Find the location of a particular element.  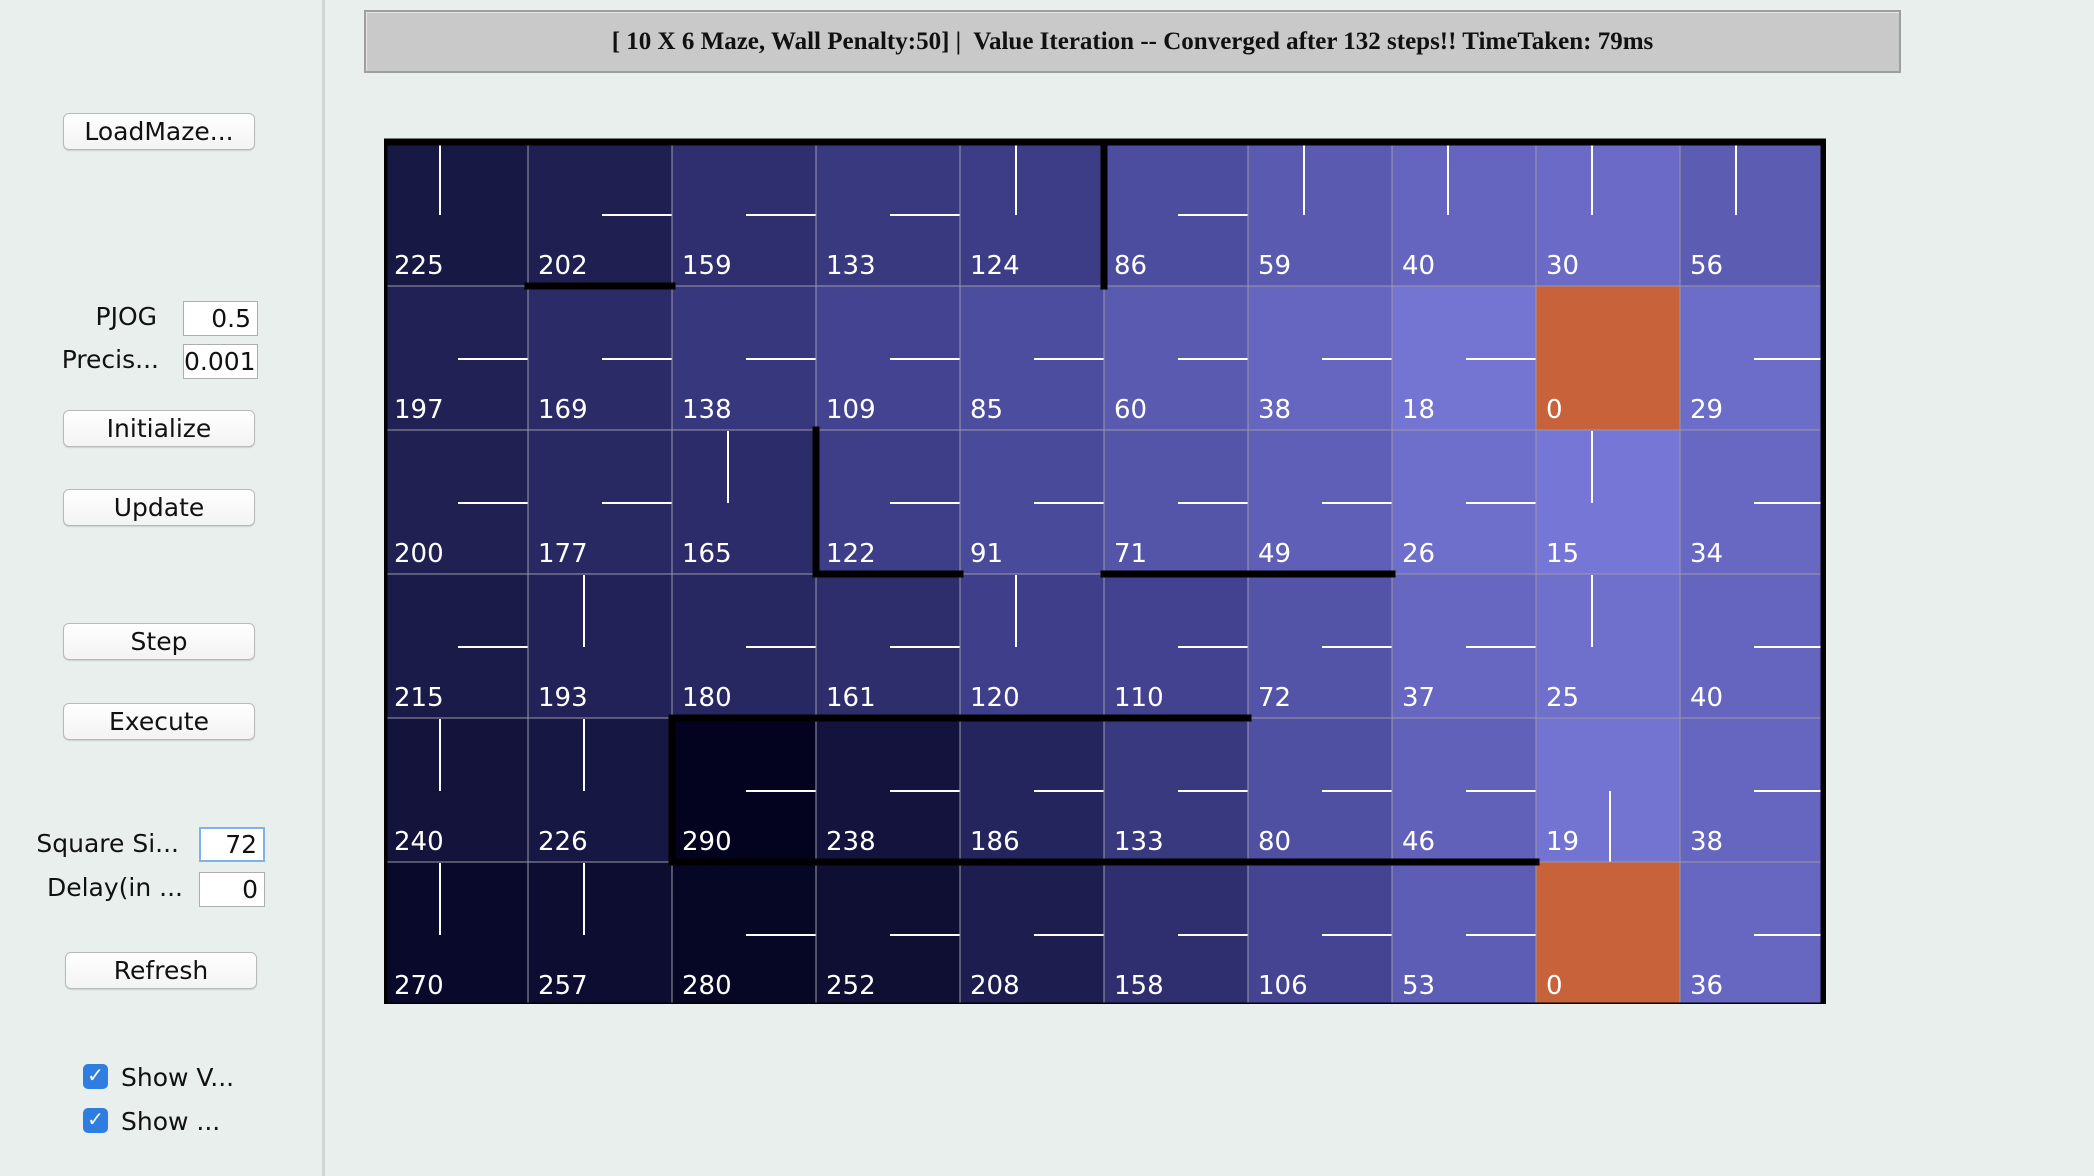

maze-cell: 59 is located at coordinates (1320, 214).